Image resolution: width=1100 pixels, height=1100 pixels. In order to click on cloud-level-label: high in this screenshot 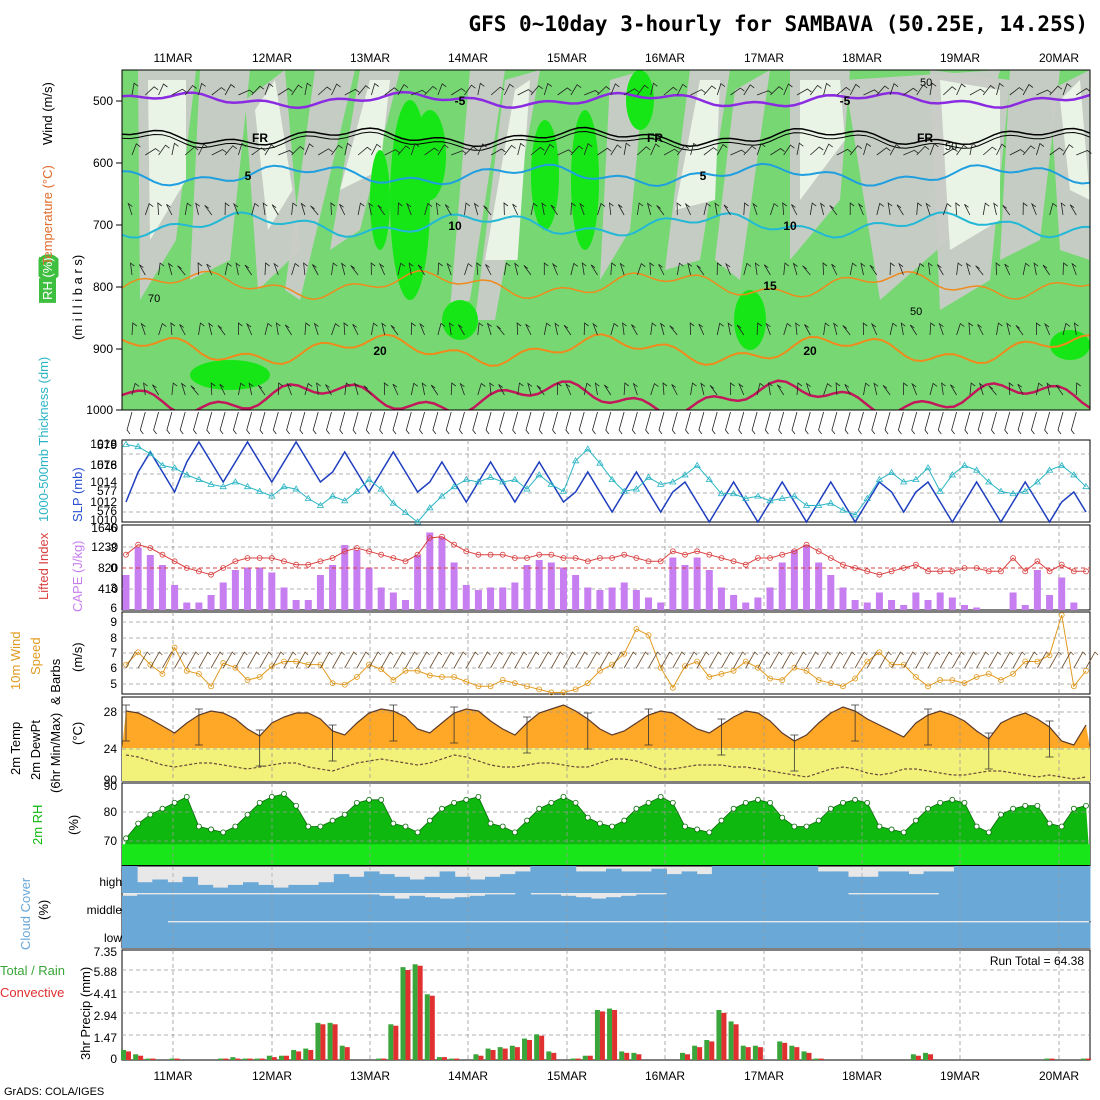, I will do `click(110, 882)`.